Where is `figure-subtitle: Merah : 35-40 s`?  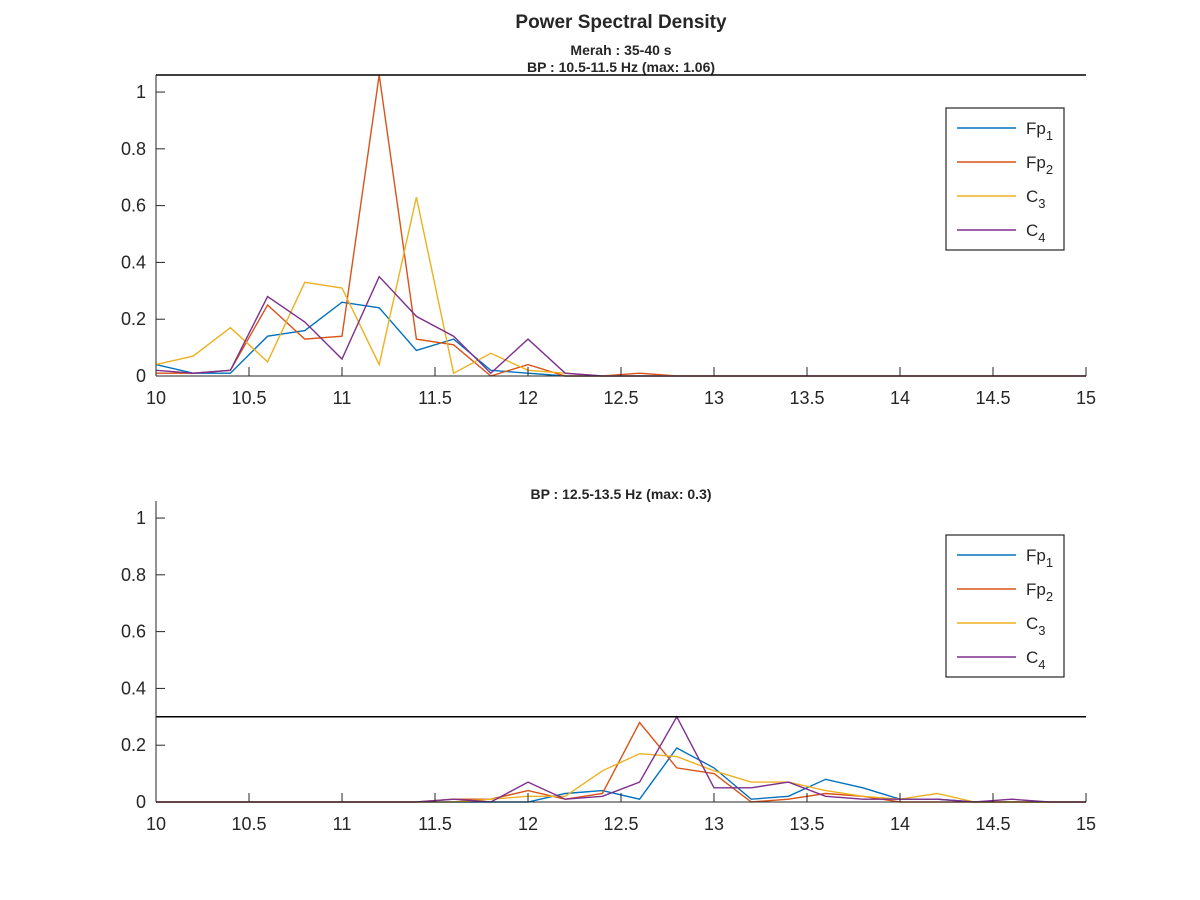
figure-subtitle: Merah : 35-40 s is located at coordinates (620, 50).